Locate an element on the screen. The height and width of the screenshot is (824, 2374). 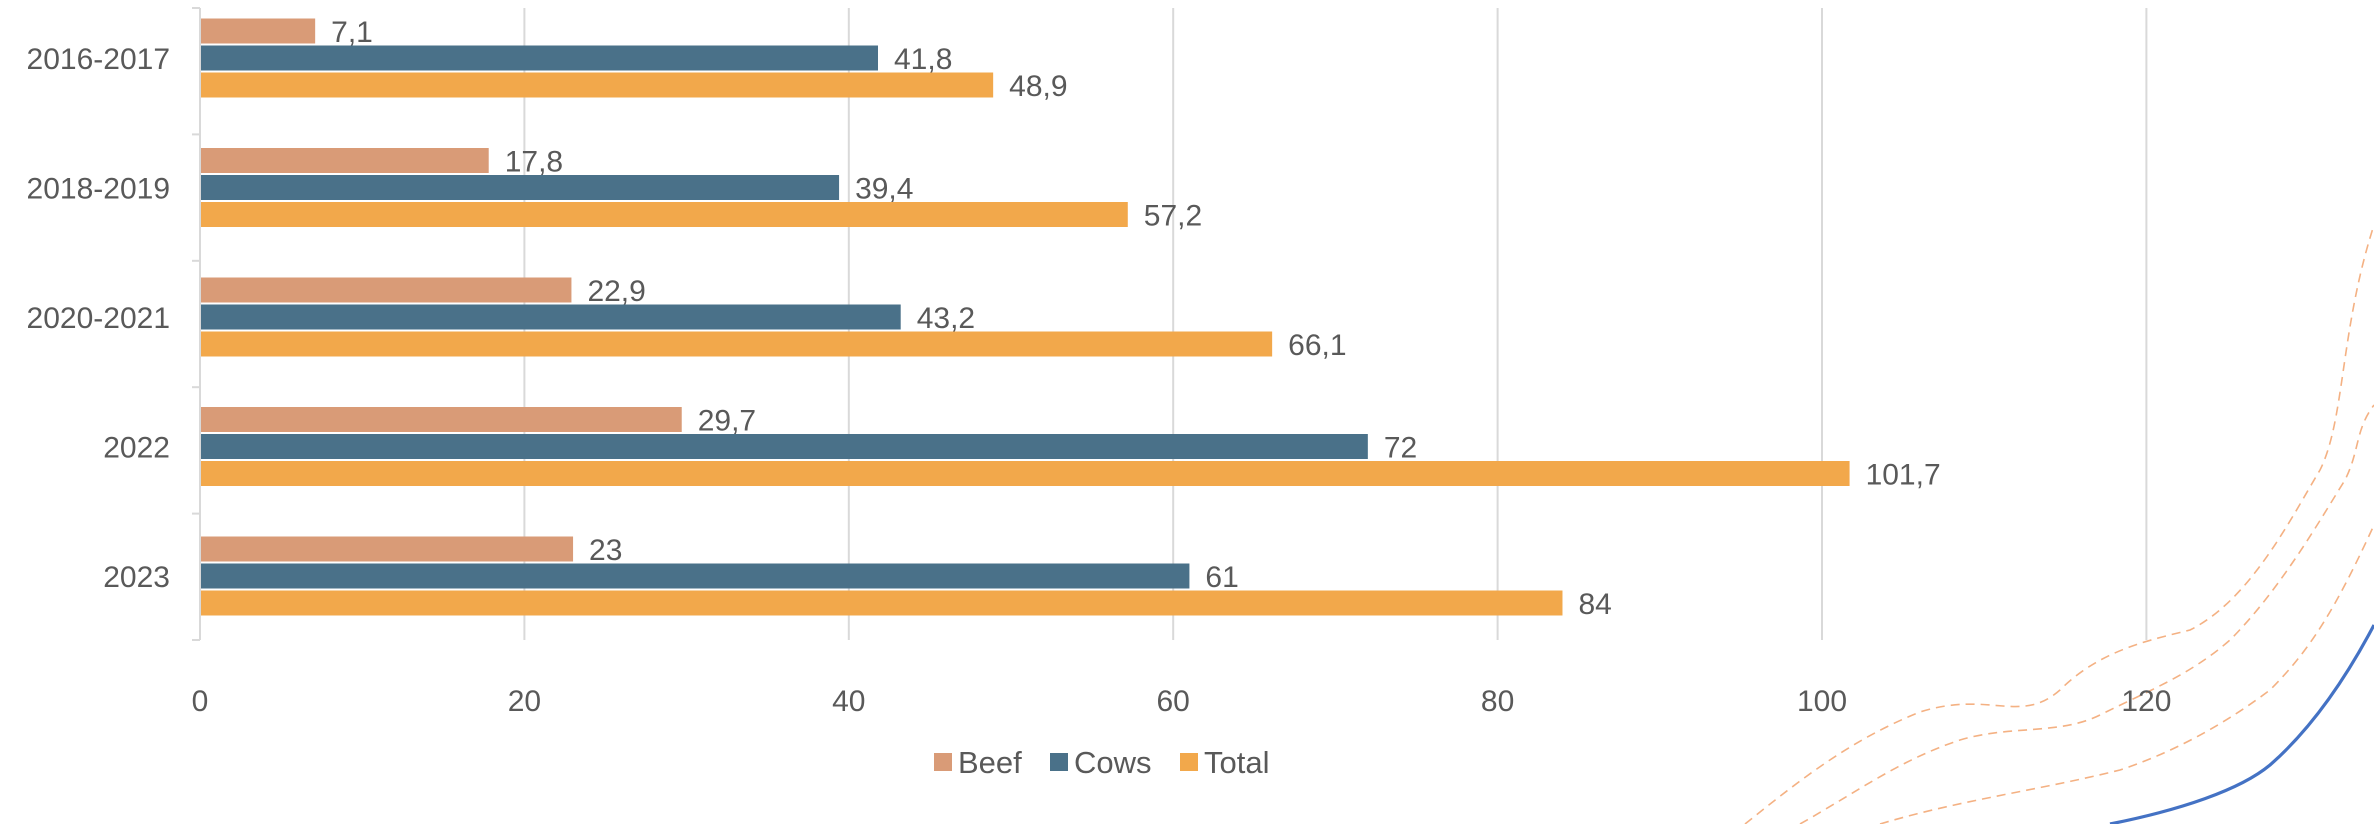
category-label: 2020-2021 is located at coordinates (98, 318).